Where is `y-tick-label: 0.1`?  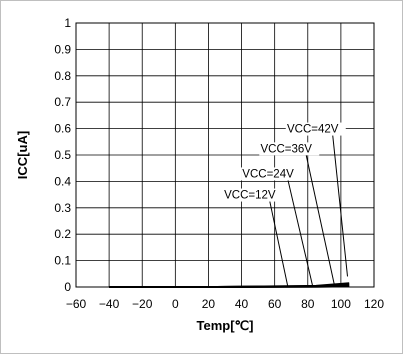
y-tick-label: 0.1 is located at coordinates (62, 261).